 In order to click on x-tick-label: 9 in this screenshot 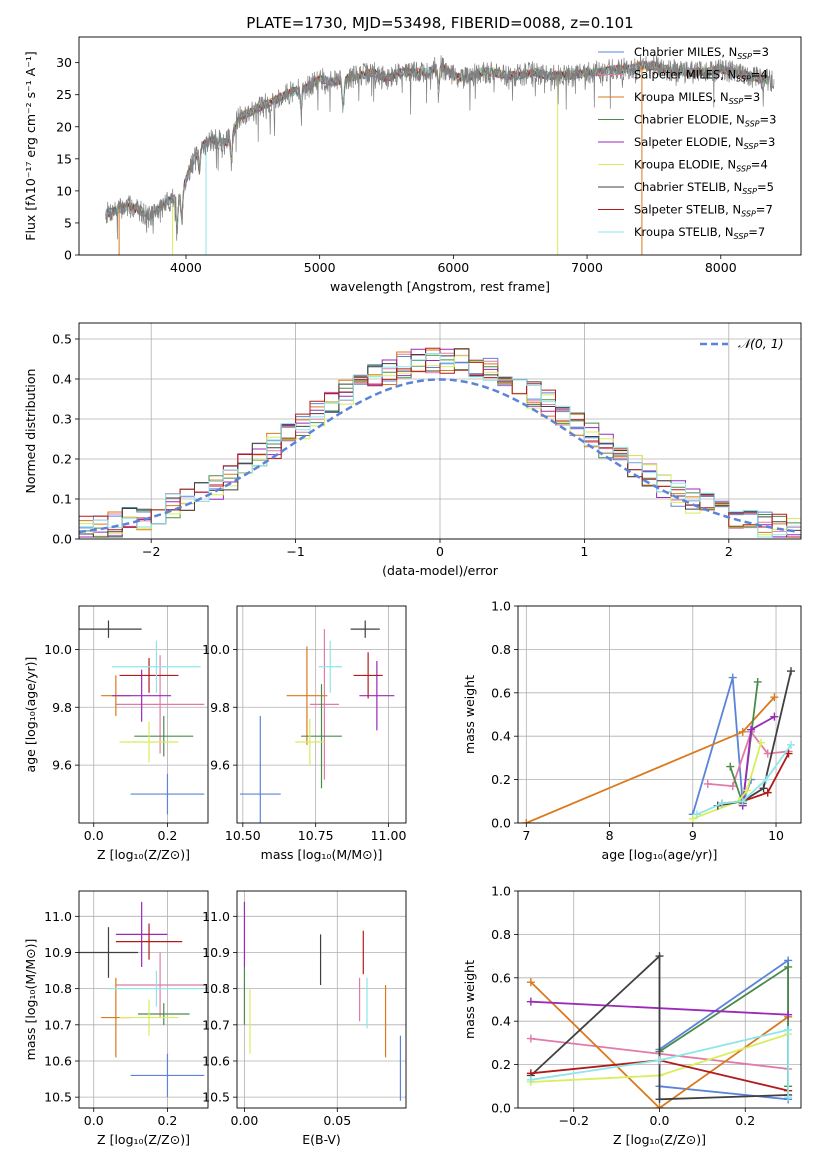, I will do `click(693, 835)`.